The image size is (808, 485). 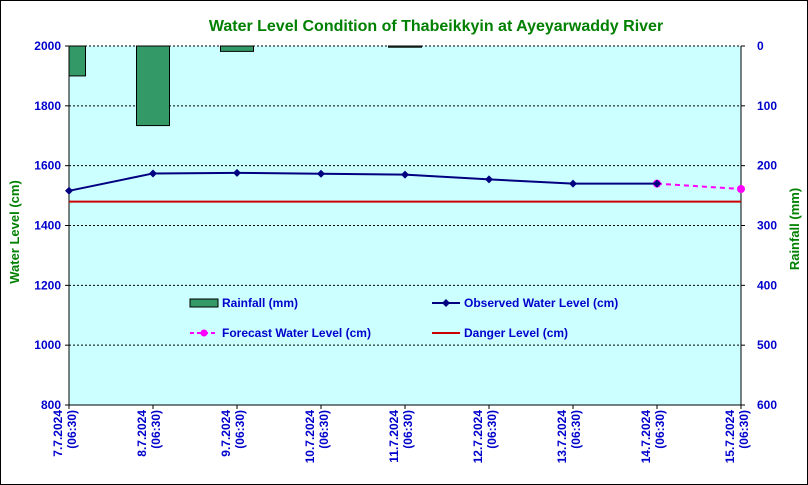 What do you see at coordinates (14, 232) in the screenshot?
I see `y-axis-label: Water Level (cm)` at bounding box center [14, 232].